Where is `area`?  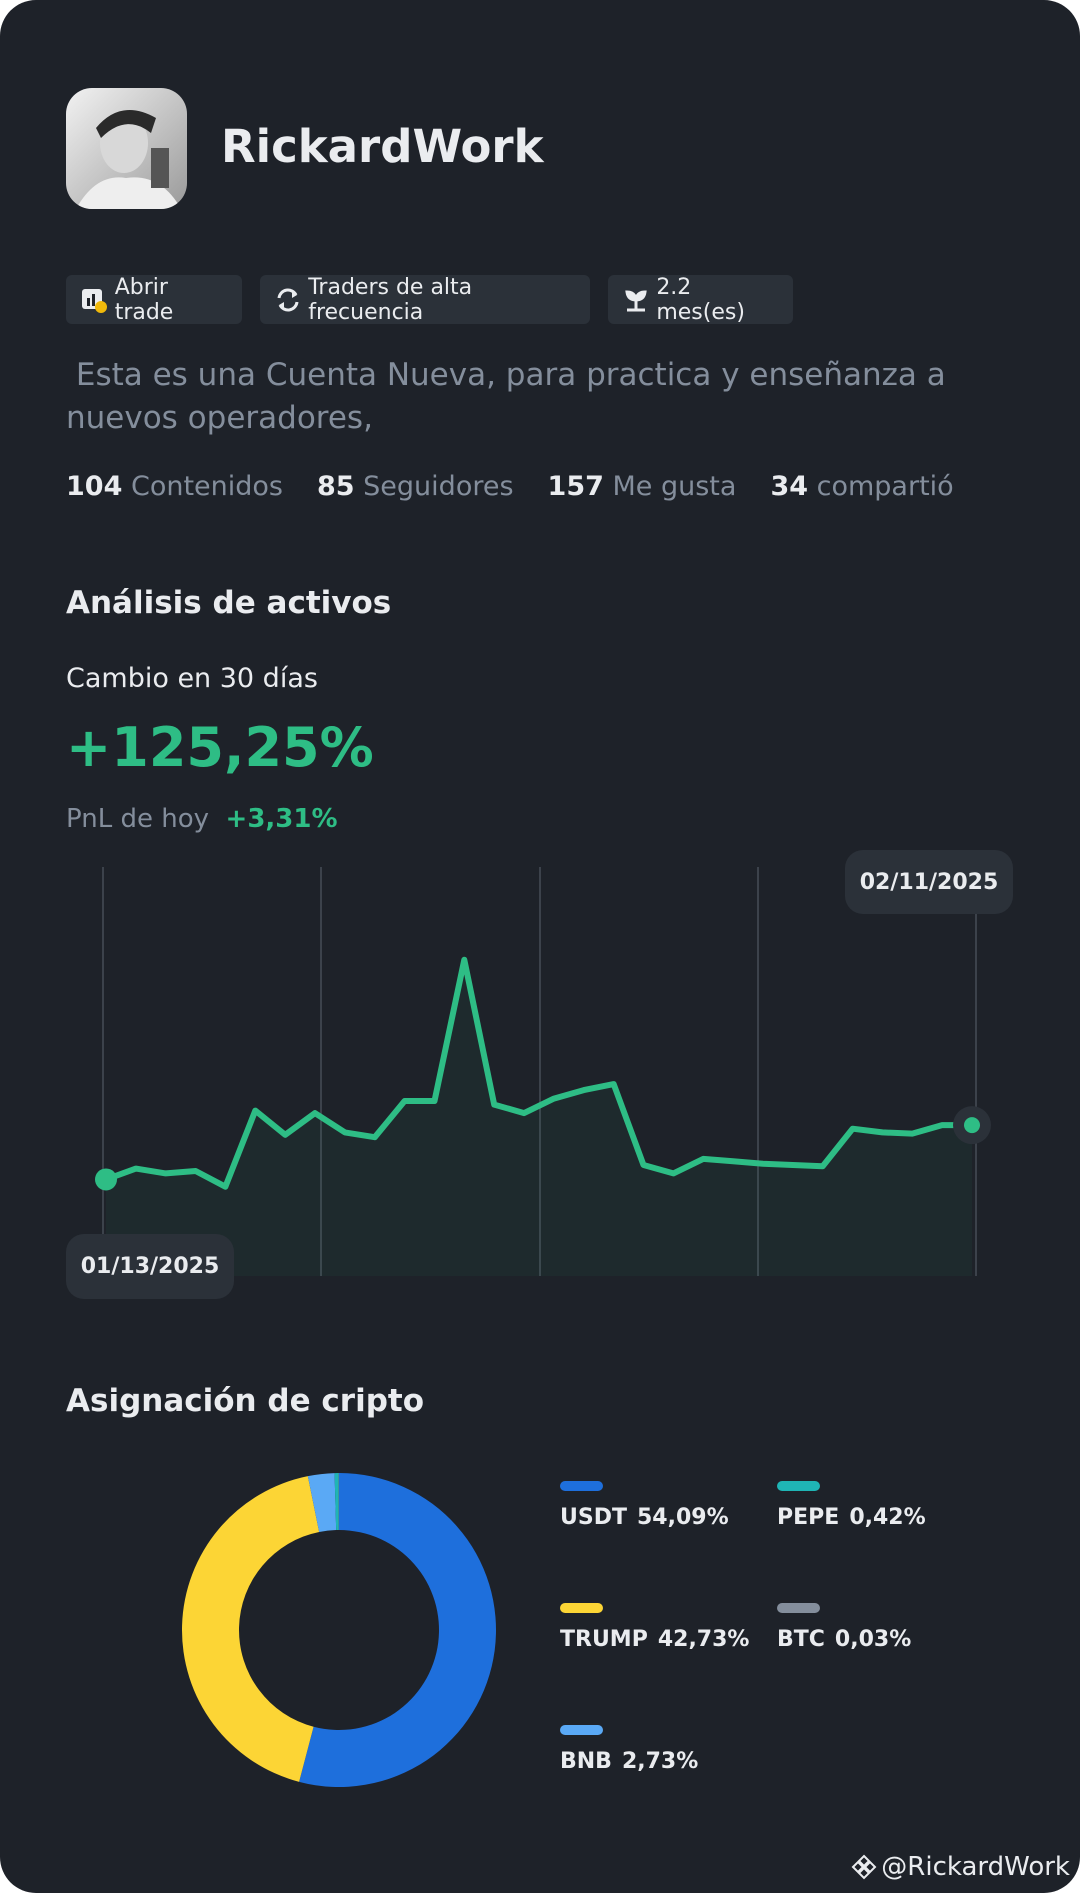
area is located at coordinates (539, 1117).